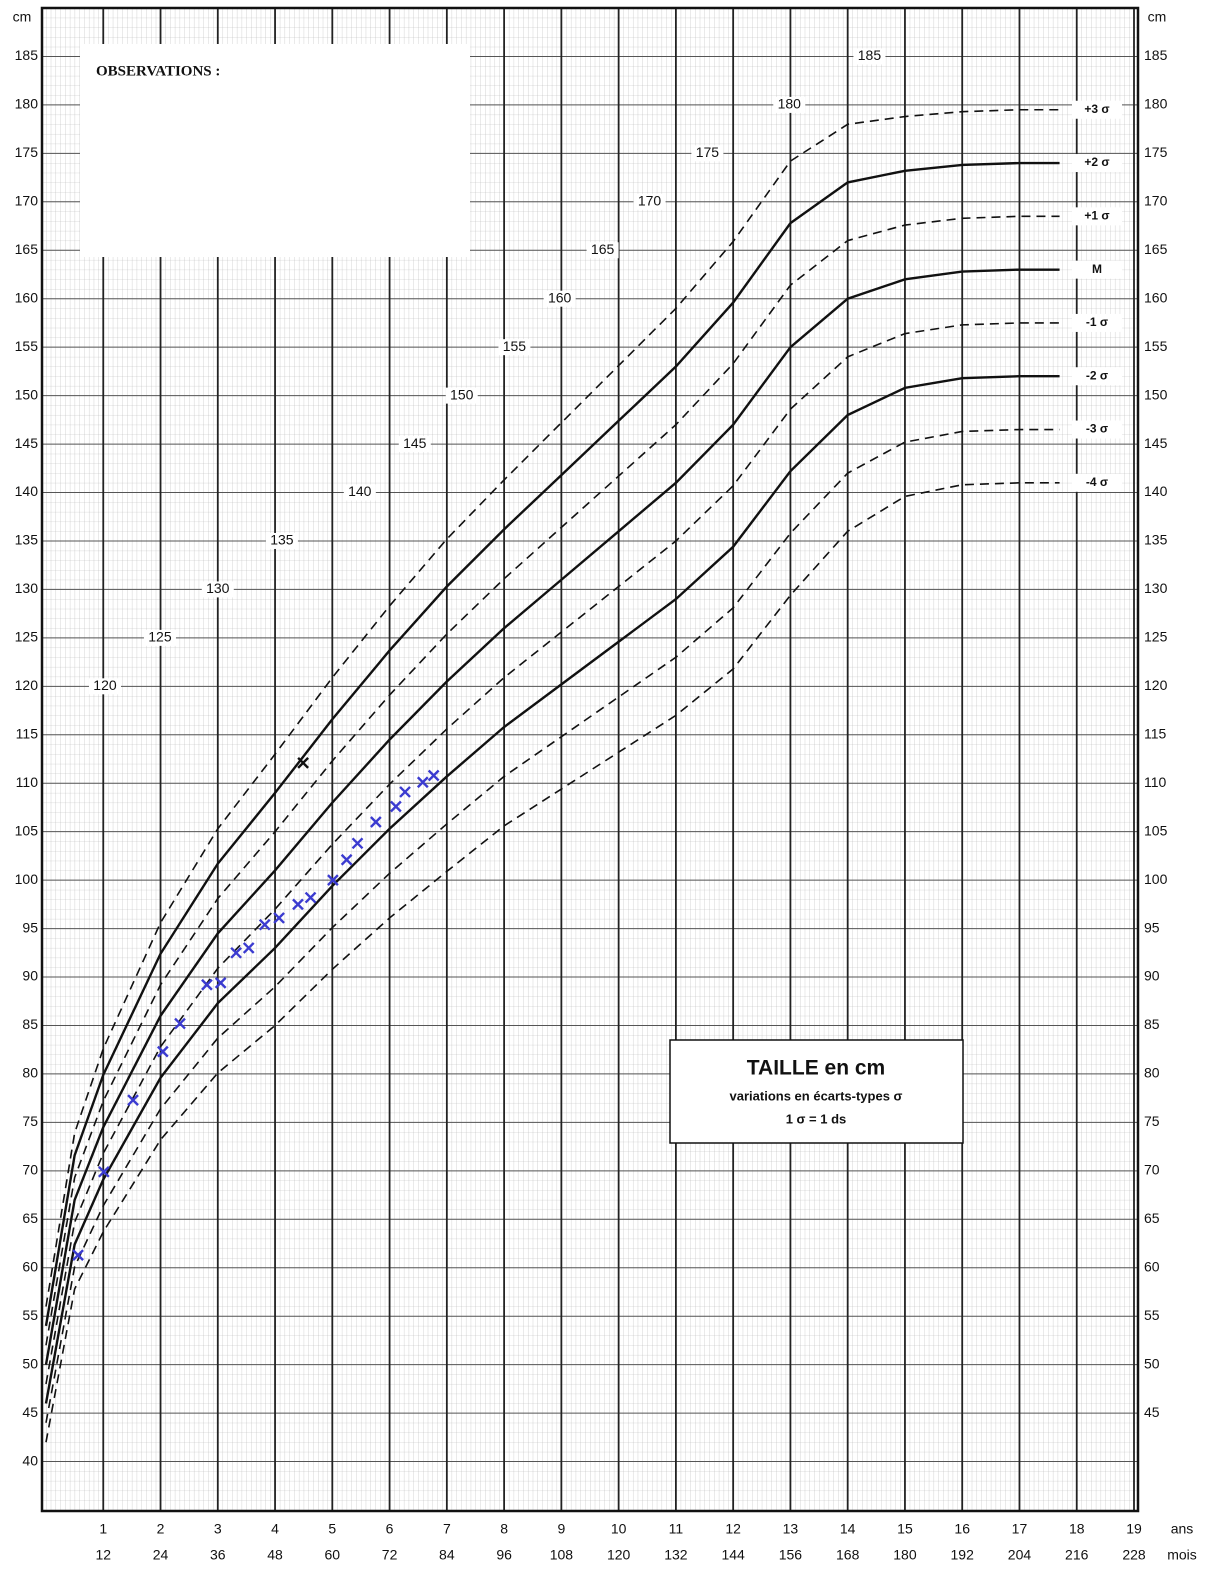 Image resolution: width=1219 pixels, height=1574 pixels. What do you see at coordinates (275, 150) in the screenshot?
I see `observations-box` at bounding box center [275, 150].